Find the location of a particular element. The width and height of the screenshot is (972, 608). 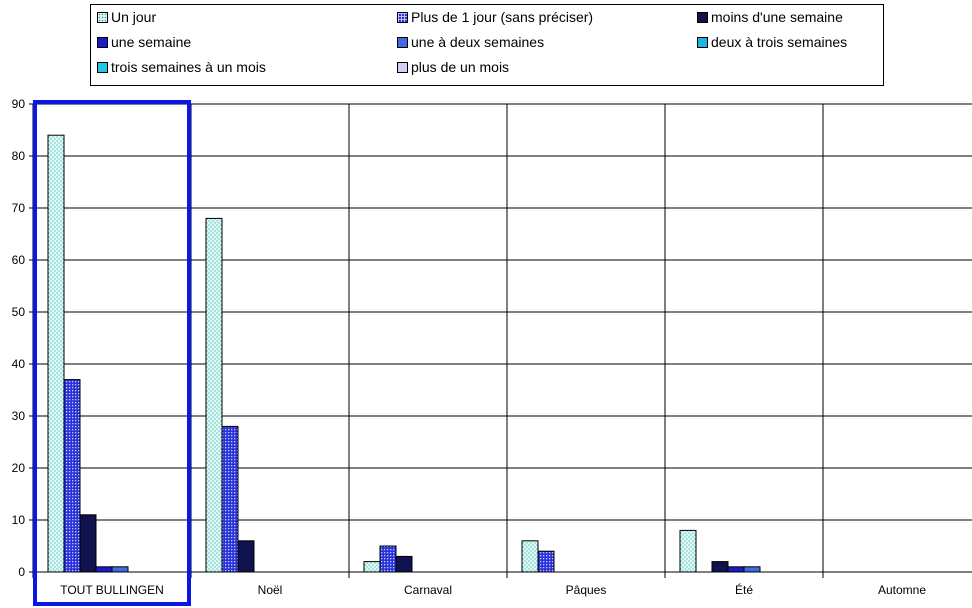

x-tick-label: Pâques is located at coordinates (586, 590).